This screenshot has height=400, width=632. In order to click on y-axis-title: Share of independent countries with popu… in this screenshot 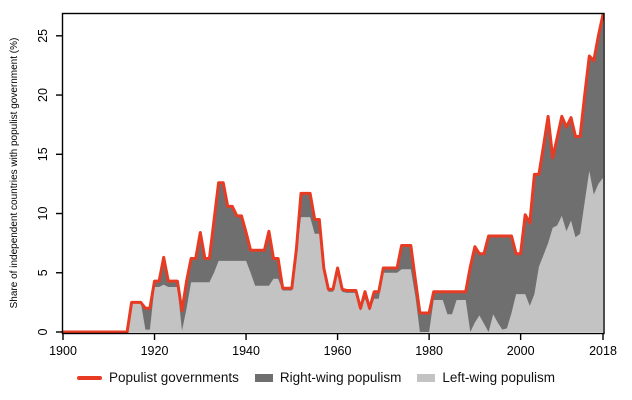, I will do `click(14, 173)`.